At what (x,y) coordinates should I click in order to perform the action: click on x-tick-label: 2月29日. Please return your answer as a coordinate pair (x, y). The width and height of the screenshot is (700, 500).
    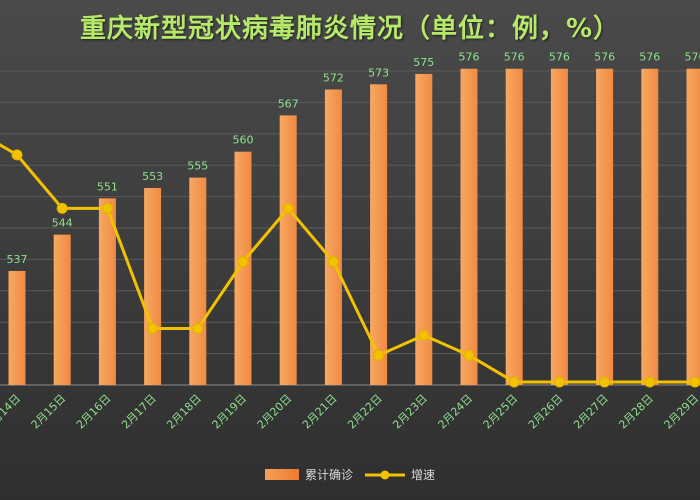
    Looking at the image, I should click on (681, 412).